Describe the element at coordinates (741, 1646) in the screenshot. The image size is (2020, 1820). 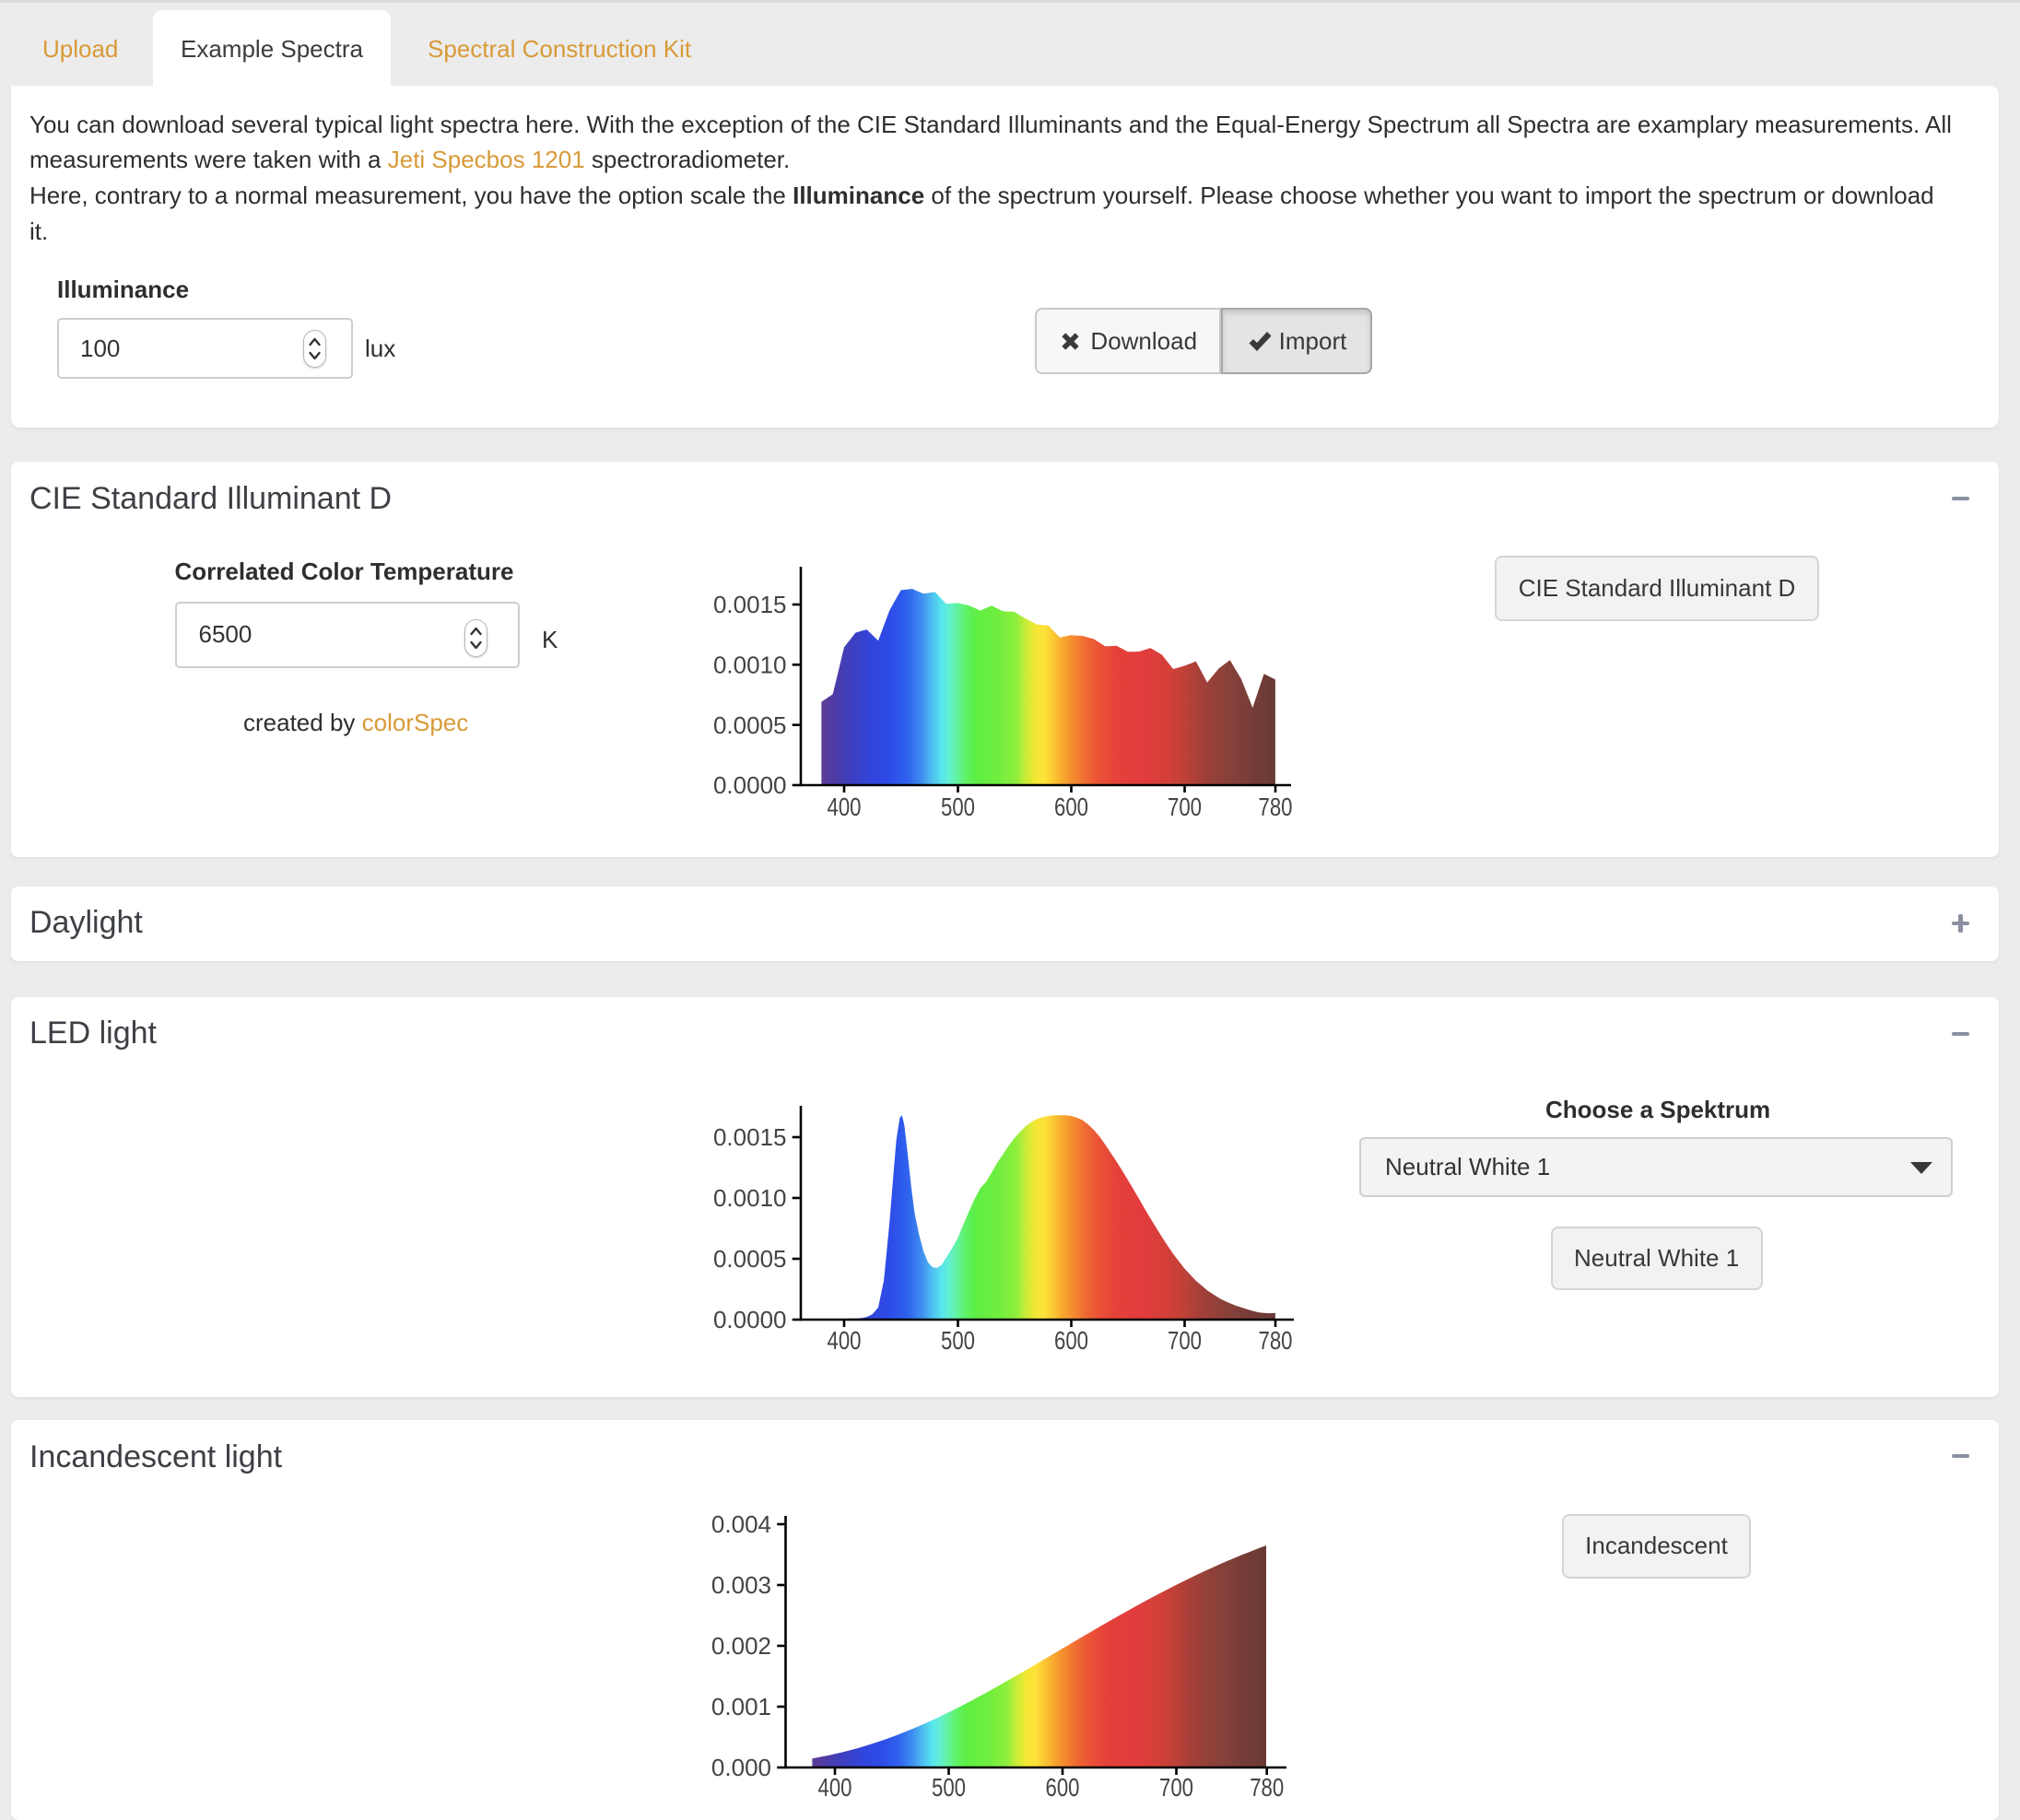
I see `svg-text: 0.002` at that location.